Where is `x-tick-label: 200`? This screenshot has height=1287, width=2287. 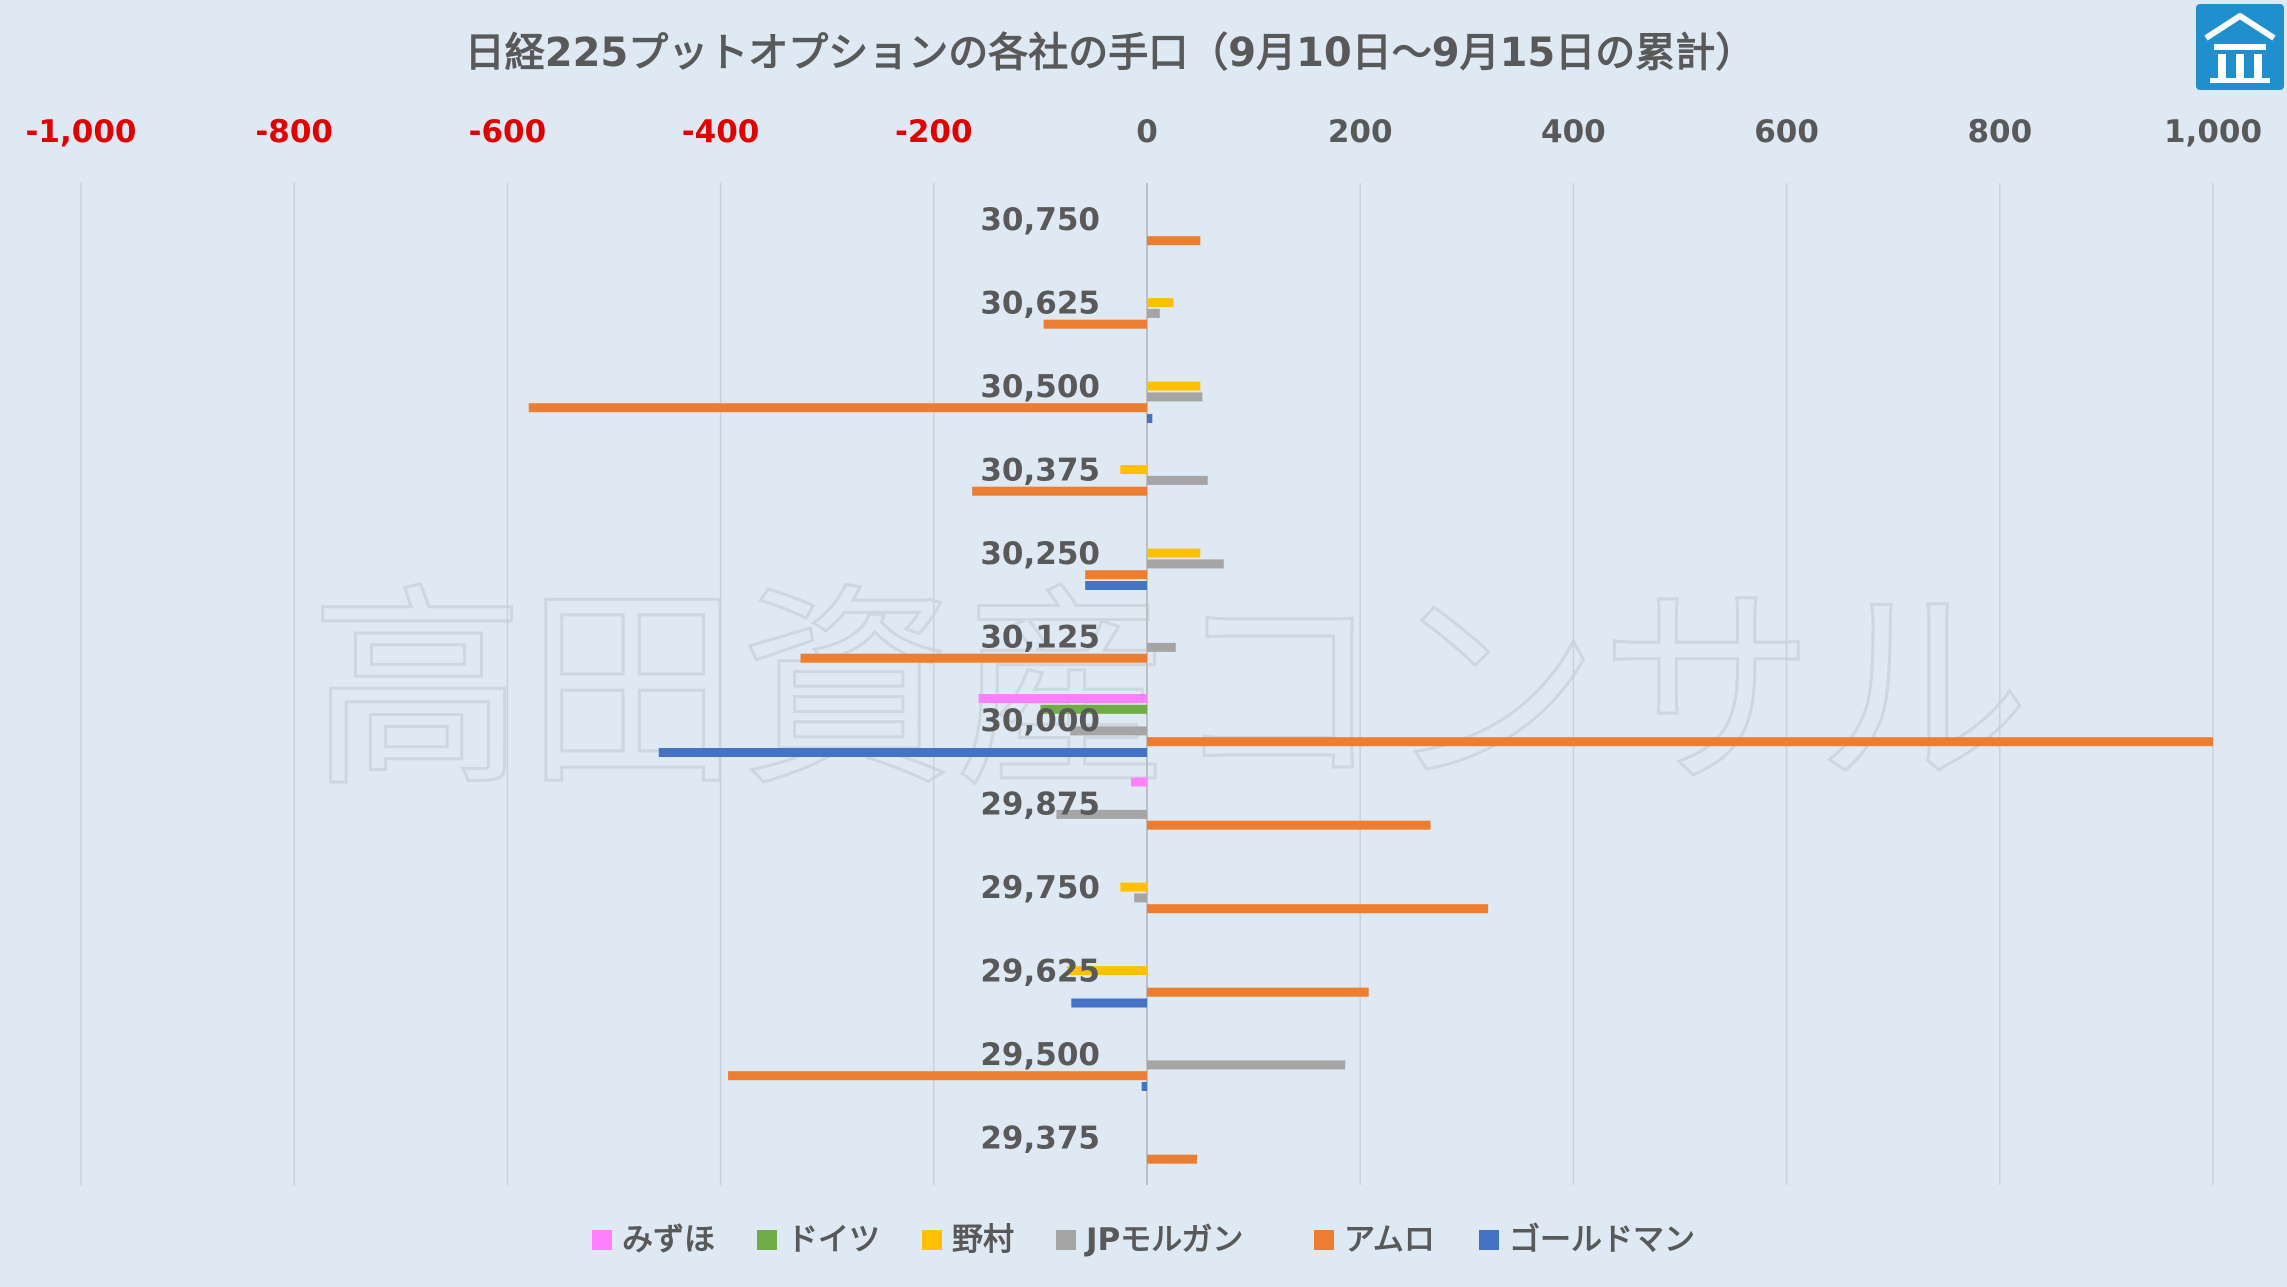 x-tick-label: 200 is located at coordinates (1360, 132).